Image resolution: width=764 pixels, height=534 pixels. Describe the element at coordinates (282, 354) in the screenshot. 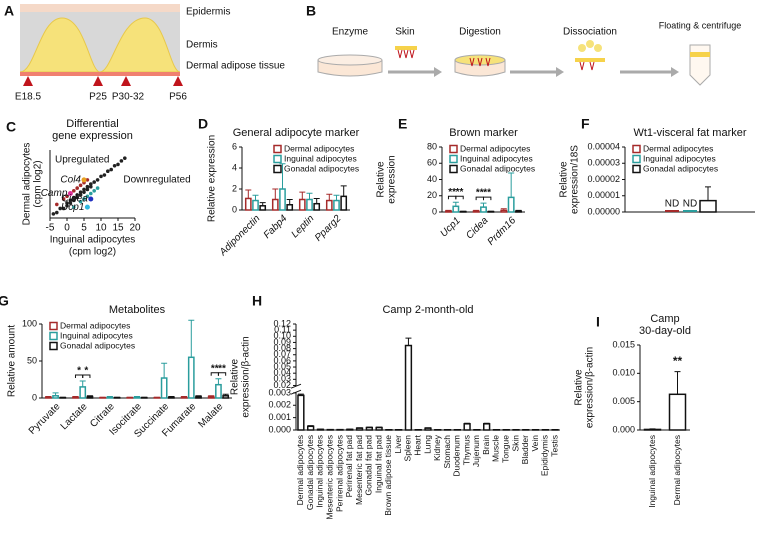

I see `y-tick-label: 0.07` at that location.